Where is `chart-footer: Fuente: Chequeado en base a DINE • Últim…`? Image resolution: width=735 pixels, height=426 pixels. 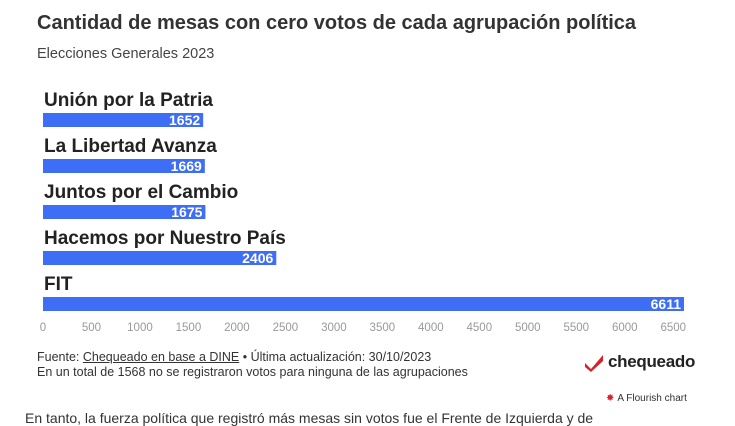 chart-footer: Fuente: Chequeado en base a DINE • Últim… is located at coordinates (252, 365).